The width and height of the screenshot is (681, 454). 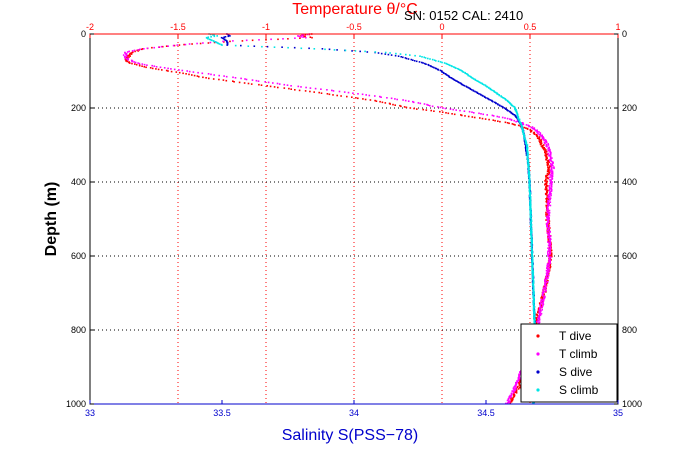 What do you see at coordinates (576, 372) in the screenshot?
I see `legend-label: S dive` at bounding box center [576, 372].